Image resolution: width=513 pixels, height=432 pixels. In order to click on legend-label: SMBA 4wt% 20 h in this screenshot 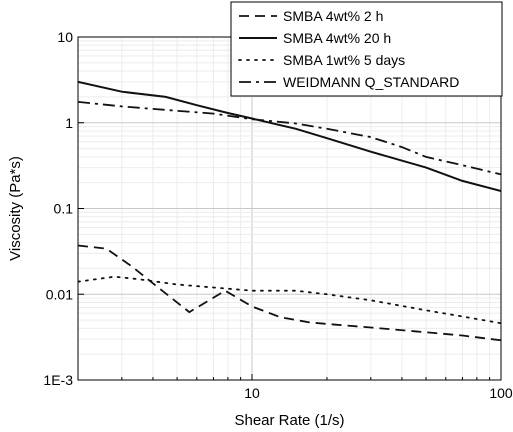, I will do `click(337, 38)`.